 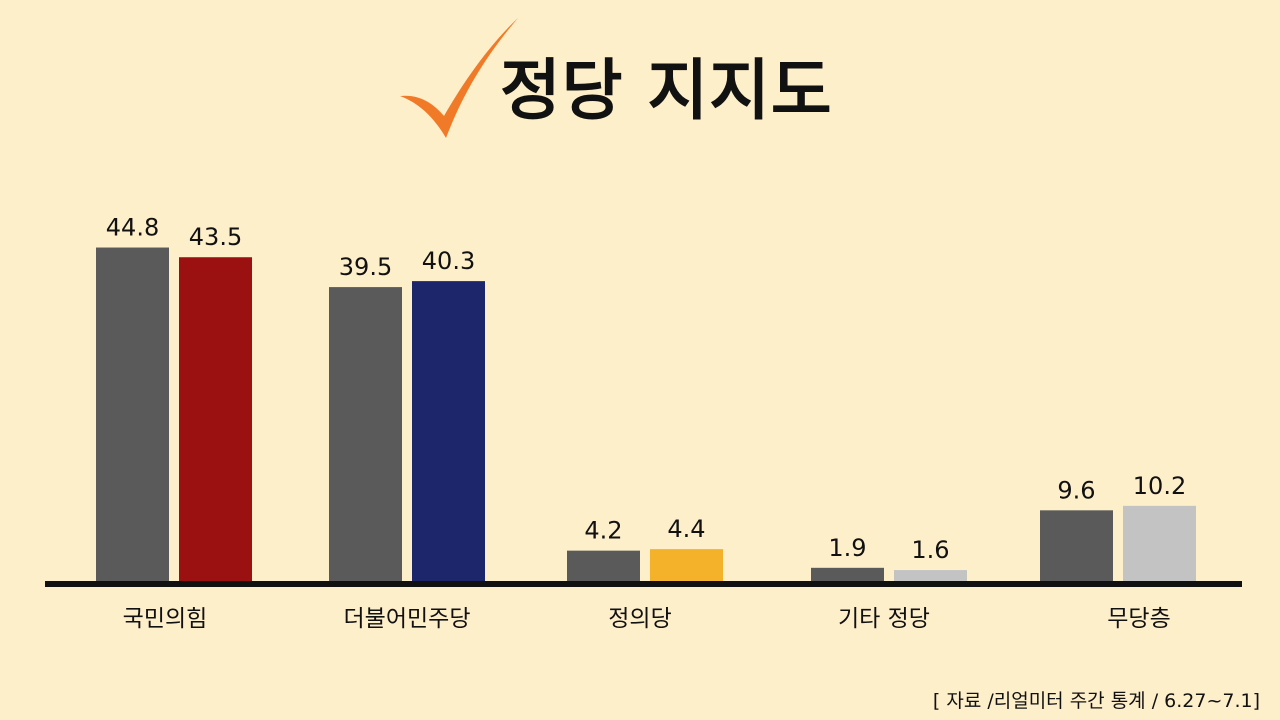 What do you see at coordinates (603, 531) in the screenshot?
I see `data-label: 4.2` at bounding box center [603, 531].